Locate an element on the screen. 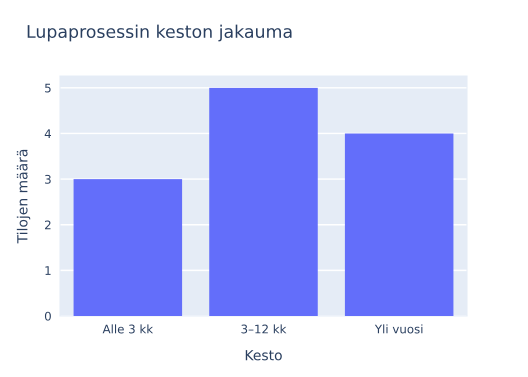 The height and width of the screenshot is (377, 528). y-axis-title: Tilojen määrä is located at coordinates (23, 197).